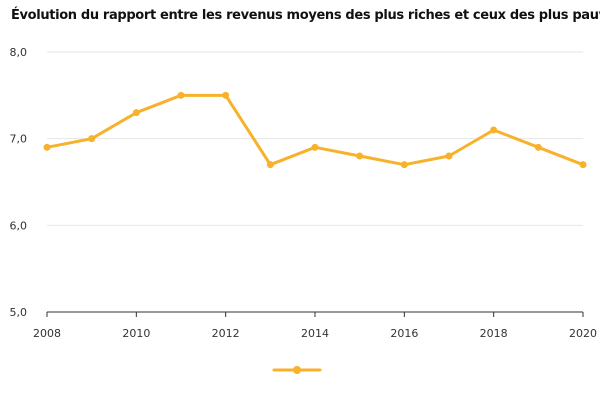  I want to click on y-tick-label: 8,0, so click(19, 52).